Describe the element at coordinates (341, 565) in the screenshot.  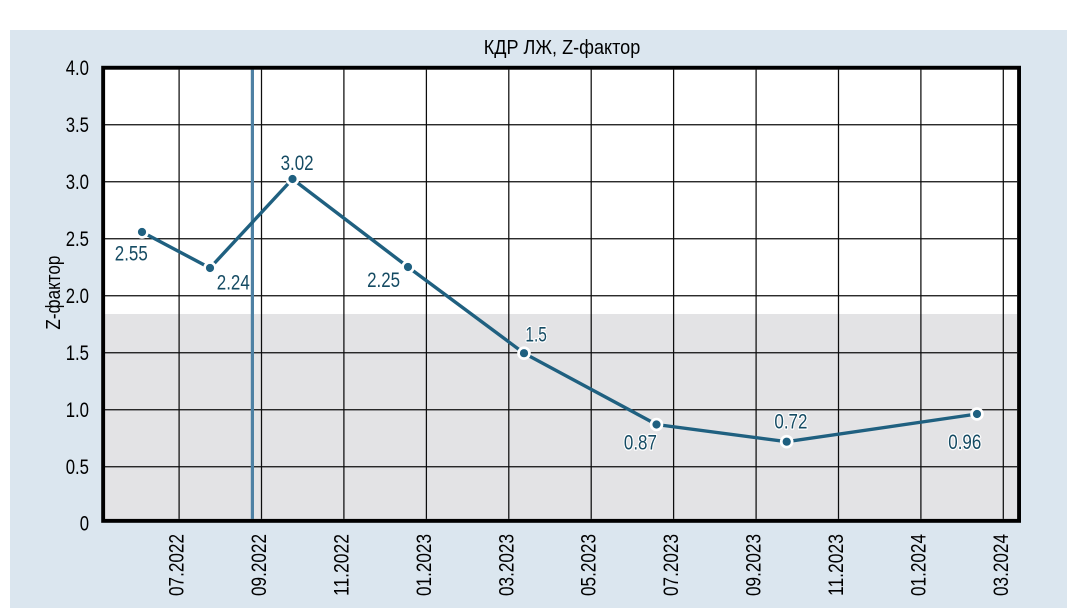
I see `svg-text: 11.2022` at that location.